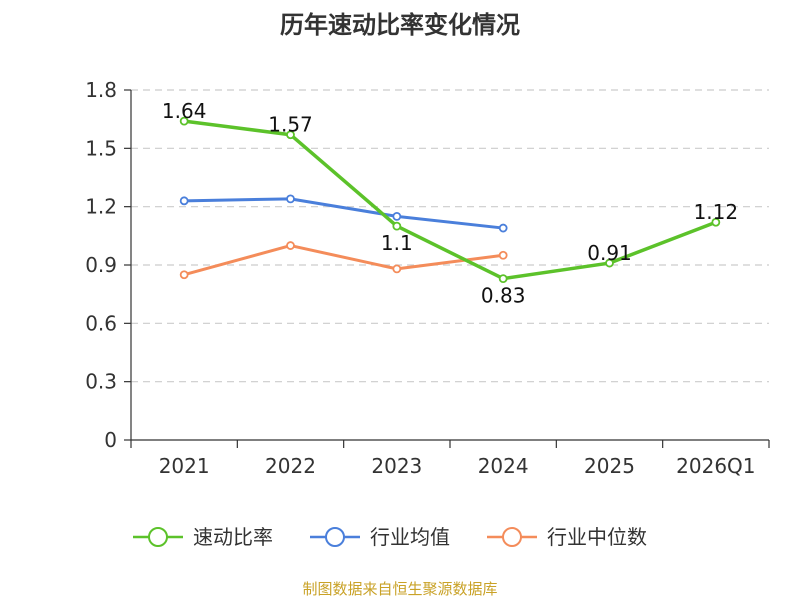 This screenshot has width=800, height=600. Describe the element at coordinates (503, 296) in the screenshot. I see `data-label: 0.83` at that location.